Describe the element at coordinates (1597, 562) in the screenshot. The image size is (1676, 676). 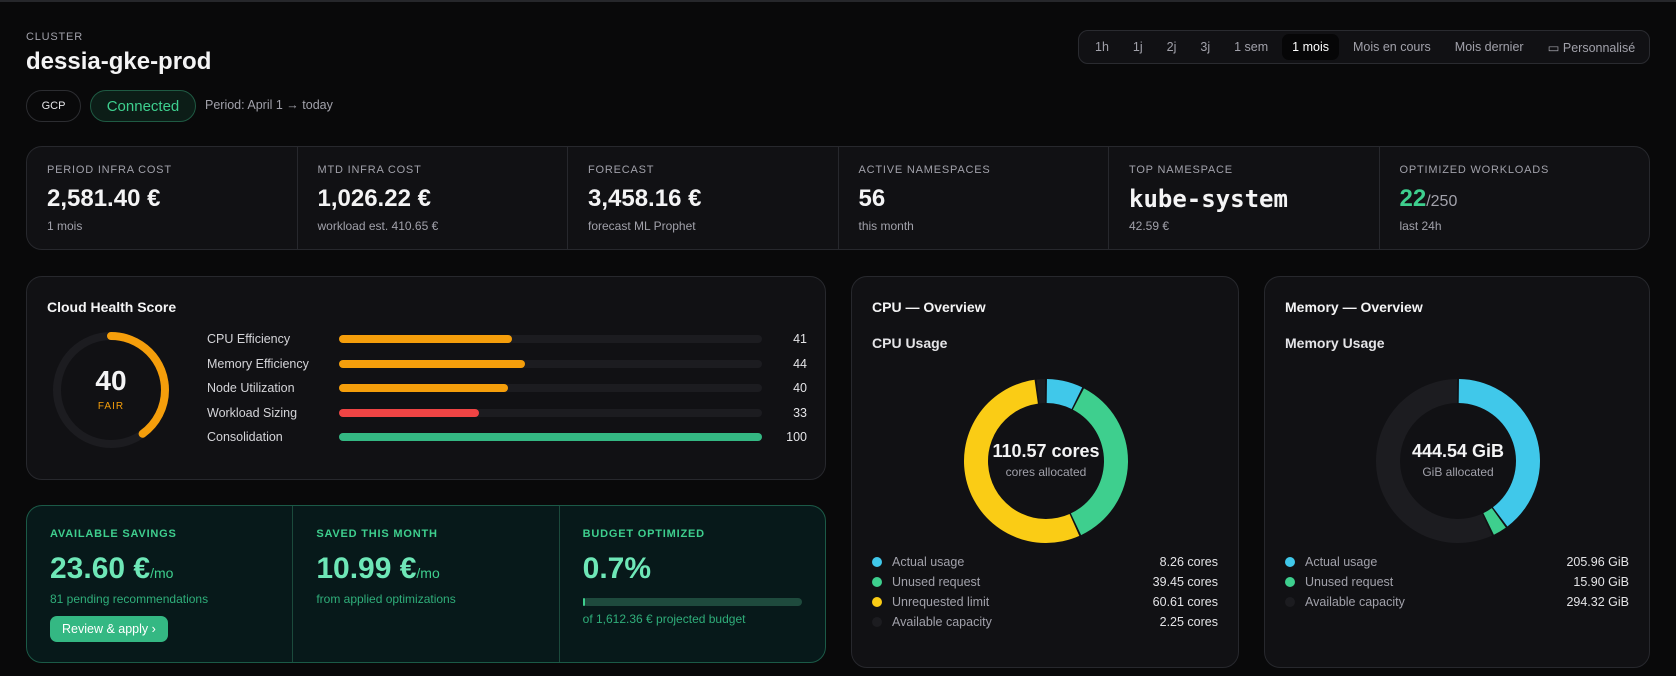
I see `legend-value: 205.96 GiB` at that location.